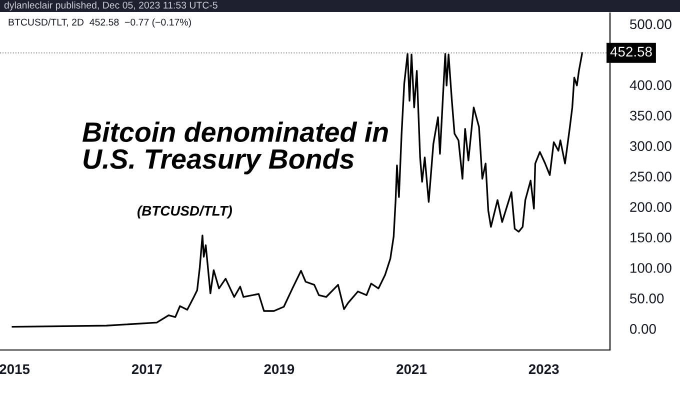 Image resolution: width=680 pixels, height=402 pixels. What do you see at coordinates (651, 115) in the screenshot?
I see `y-tick-label: 350.00` at bounding box center [651, 115].